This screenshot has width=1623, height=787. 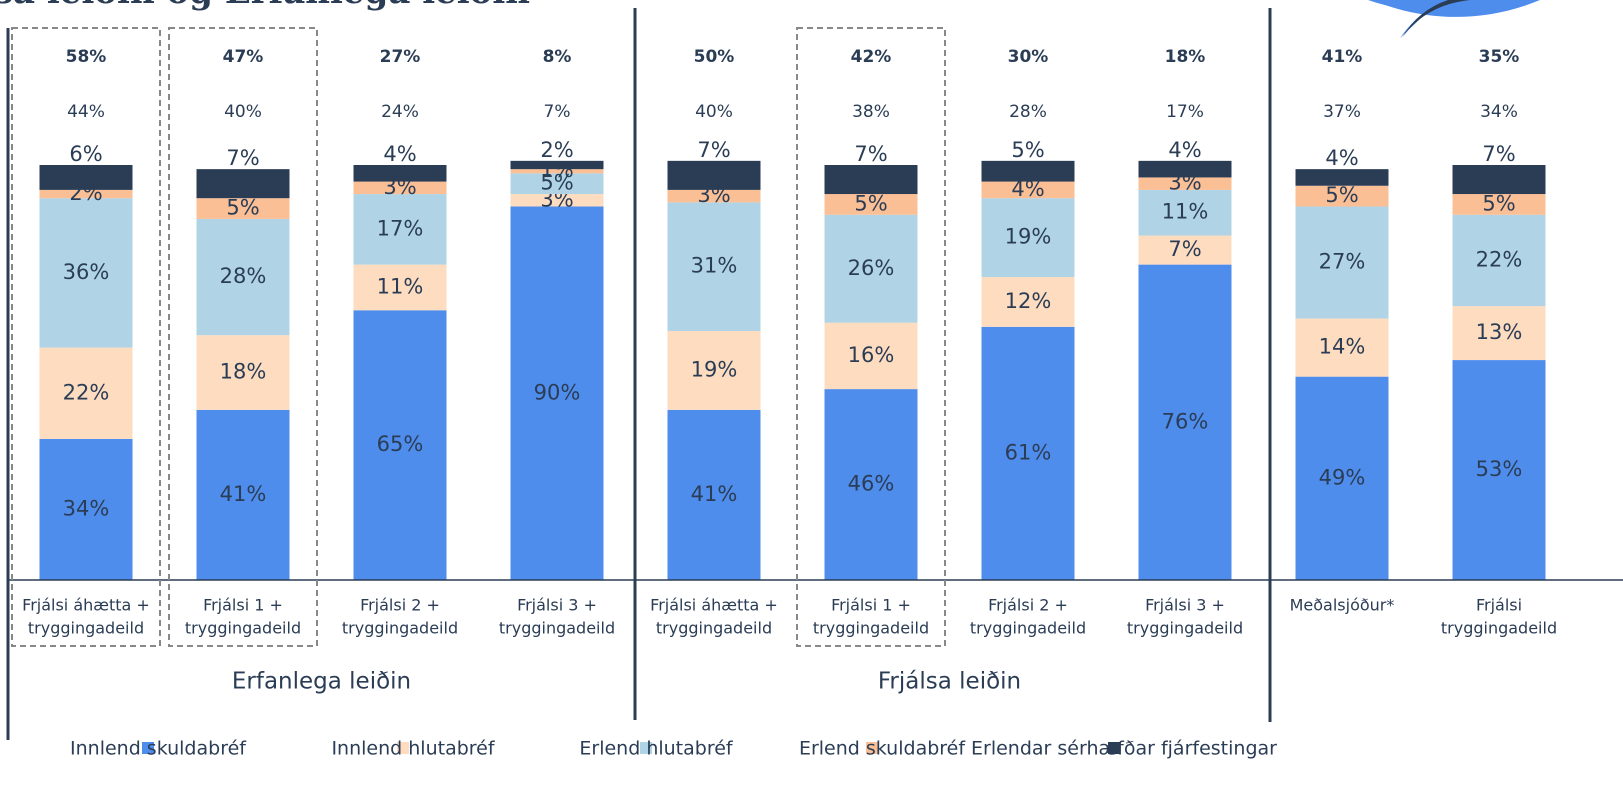 I want to click on total-label: 34%, so click(x=1499, y=112).